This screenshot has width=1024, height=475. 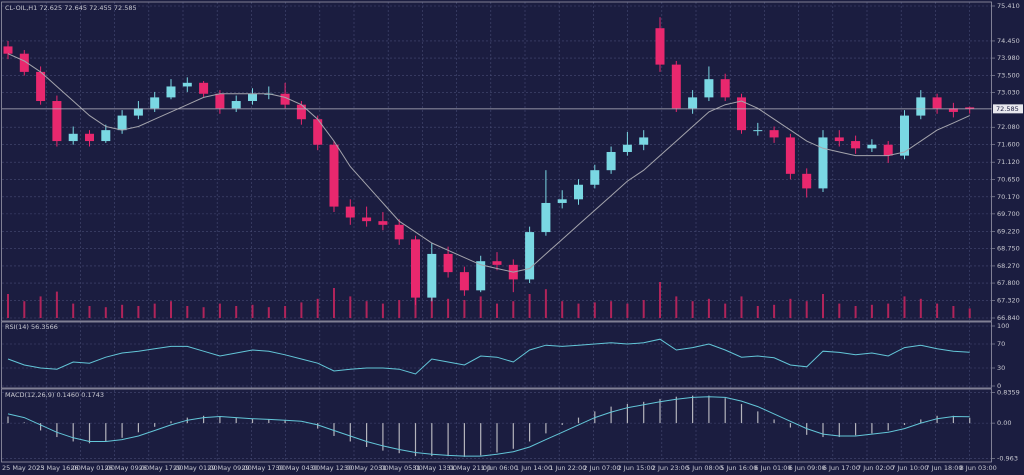 I want to click on x-tick-label: 29 May 09:00, so click(x=229, y=468).